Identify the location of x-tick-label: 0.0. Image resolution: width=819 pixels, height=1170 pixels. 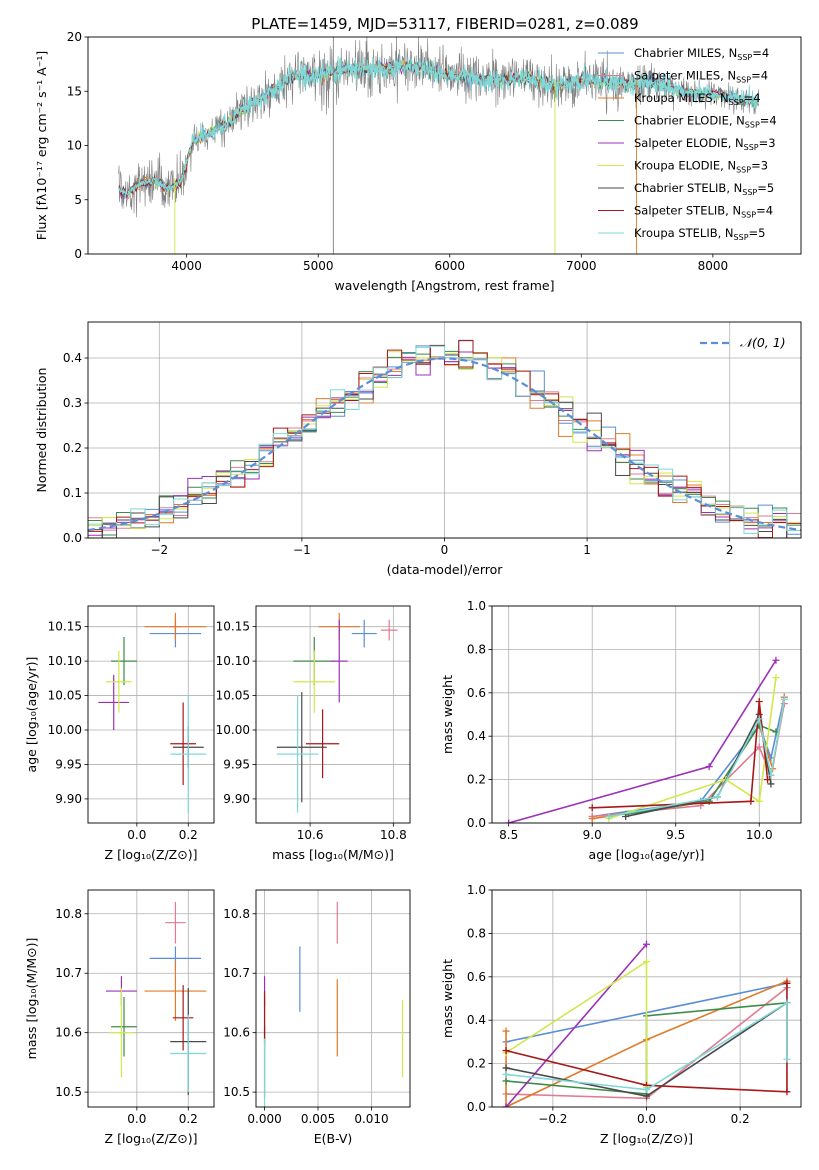
(646, 1119).